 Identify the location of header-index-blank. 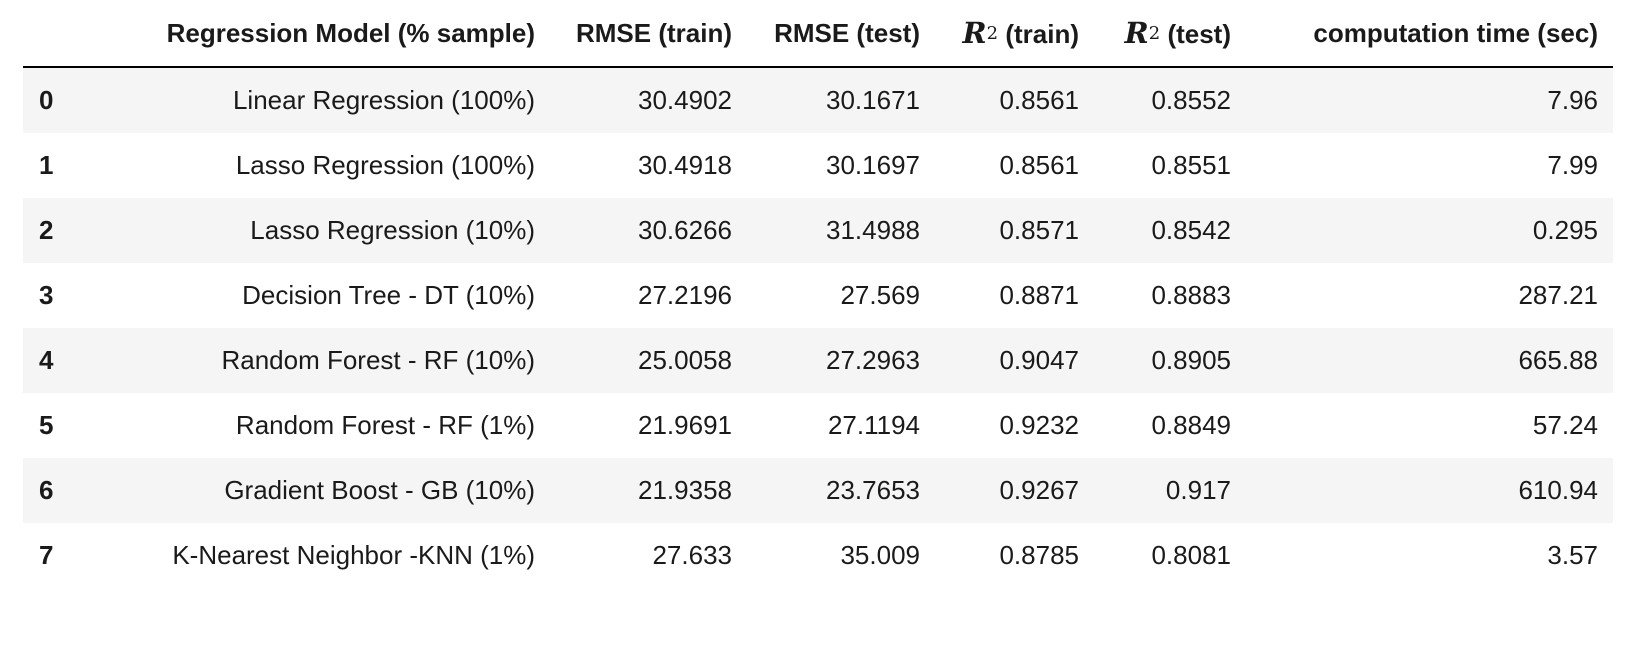
(43, 34).